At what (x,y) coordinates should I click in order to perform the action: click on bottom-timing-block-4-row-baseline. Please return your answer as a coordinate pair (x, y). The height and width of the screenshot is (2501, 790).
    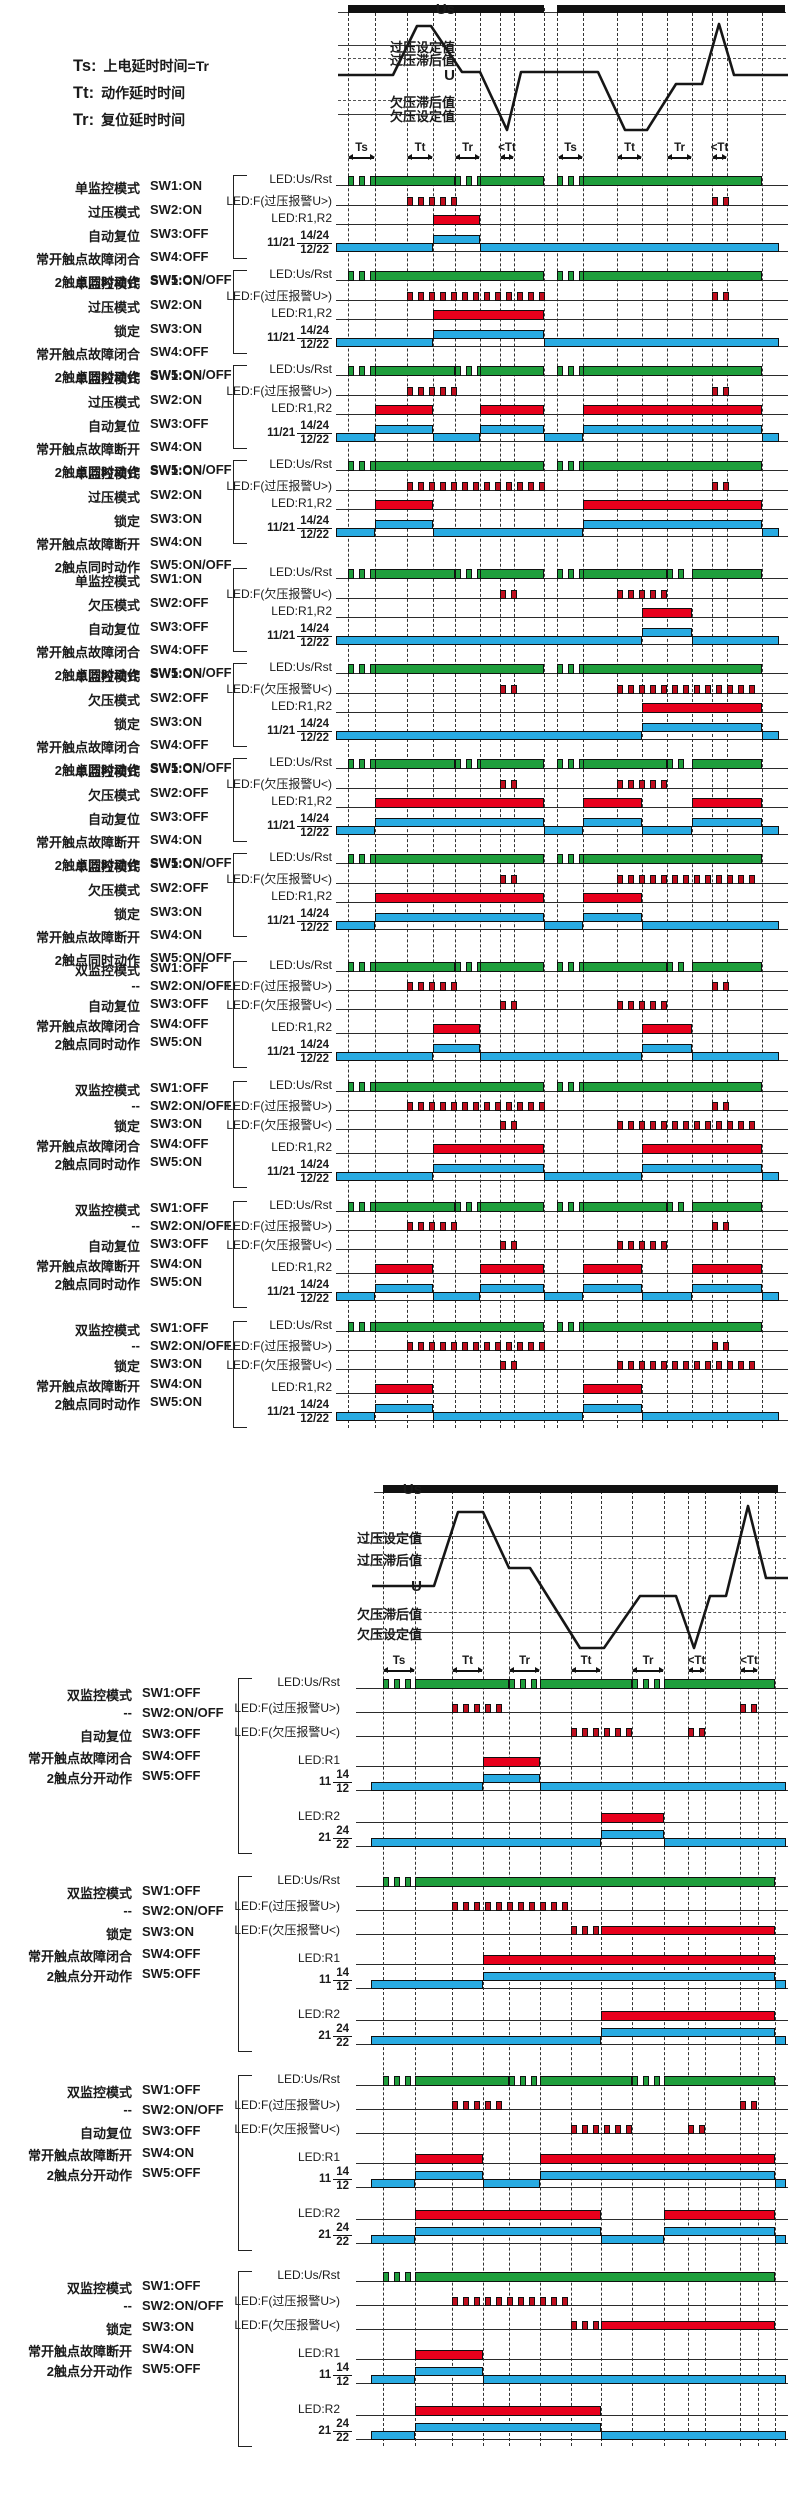
    Looking at the image, I should click on (572, 2306).